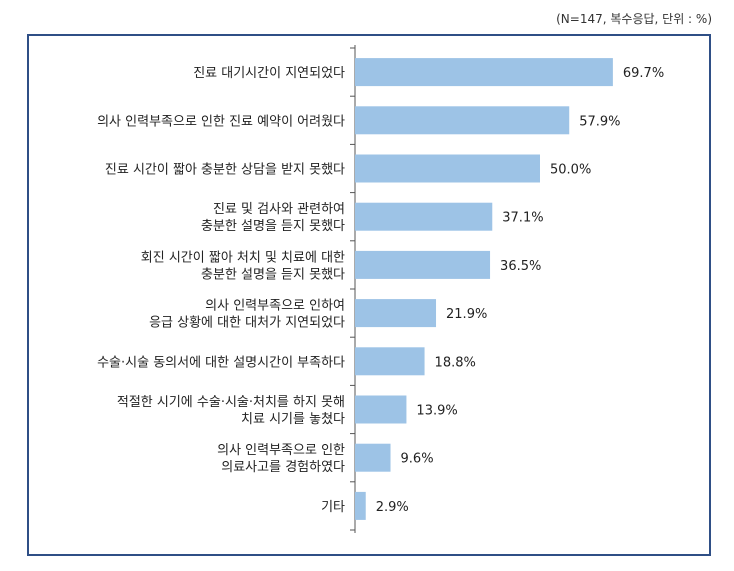 The height and width of the screenshot is (571, 734). What do you see at coordinates (225, 170) in the screenshot?
I see `category-label-3: 진료 시간이 짧아 충분한 상담을 받지 못했다` at bounding box center [225, 170].